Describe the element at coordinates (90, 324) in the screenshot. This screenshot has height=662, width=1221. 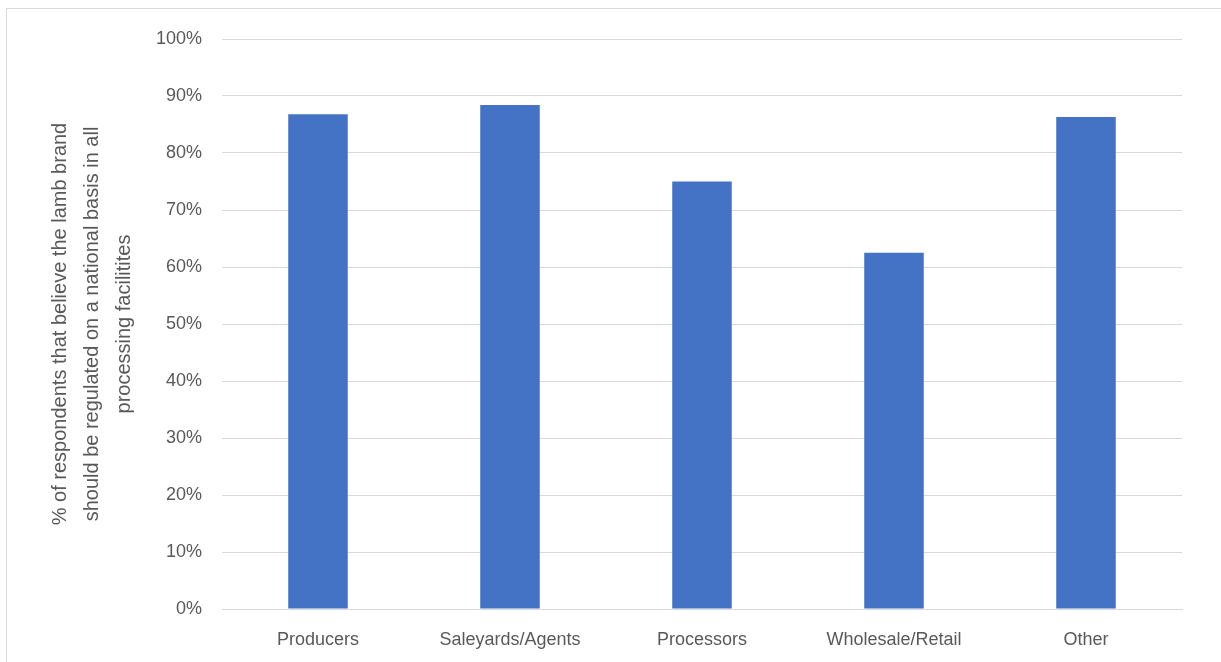
I see `y-axis-title: % of respondents that believe the lamb brand should be regulated on a national basis in all processing facilitites` at that location.